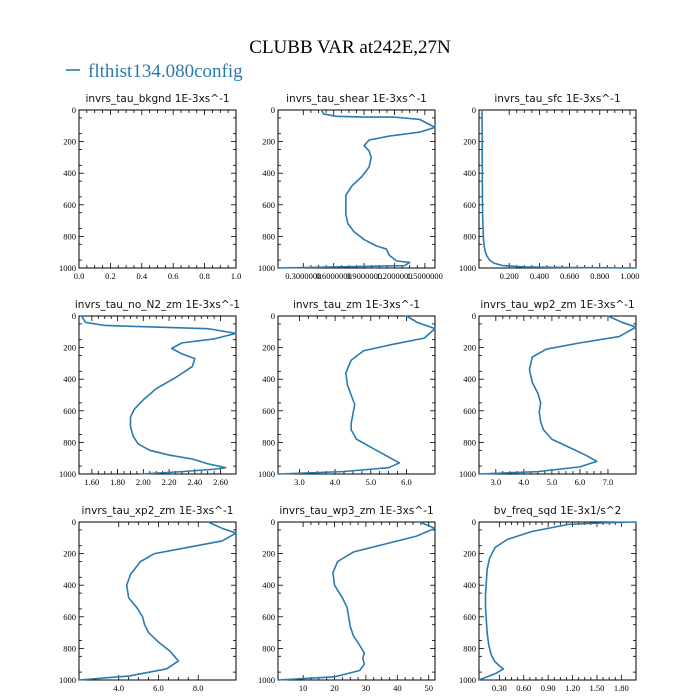 The image size is (700, 700). Describe the element at coordinates (173, 276) in the screenshot. I see `x-tick-label: 0.6` at that location.